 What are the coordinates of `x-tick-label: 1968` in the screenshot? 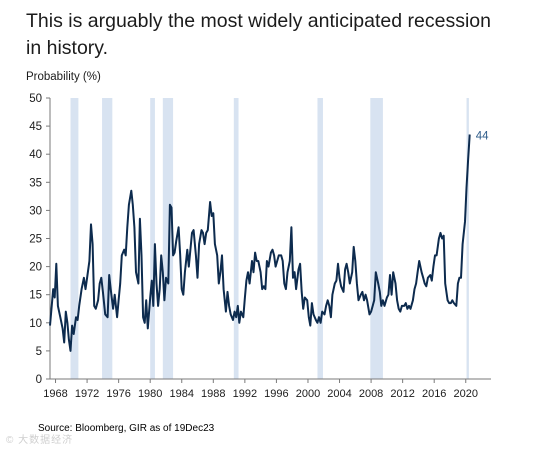 It's located at (55, 394).